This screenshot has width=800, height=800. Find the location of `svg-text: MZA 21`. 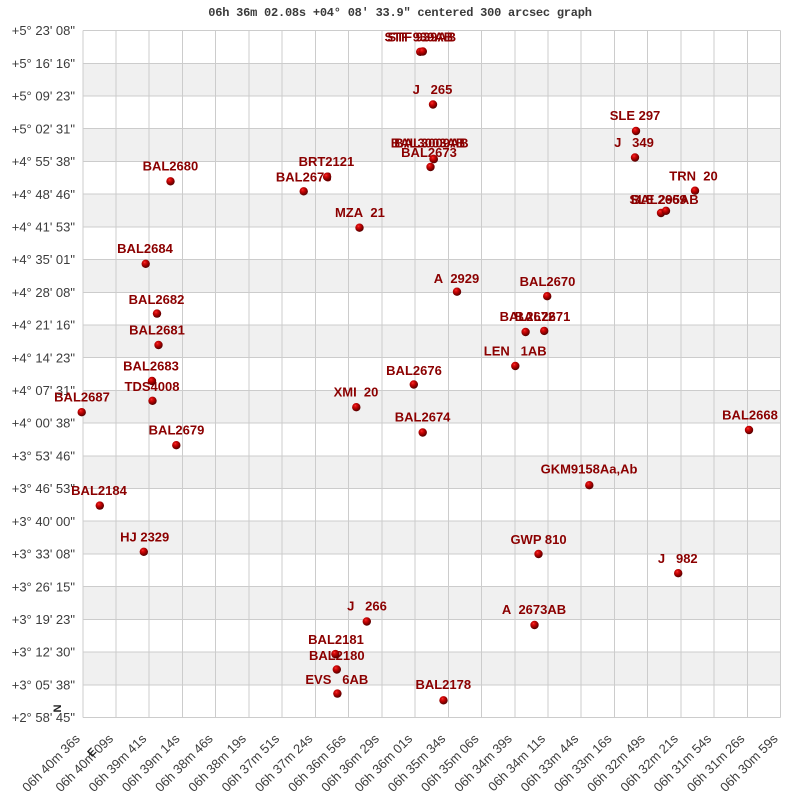

svg-text: MZA 21 is located at coordinates (360, 212).